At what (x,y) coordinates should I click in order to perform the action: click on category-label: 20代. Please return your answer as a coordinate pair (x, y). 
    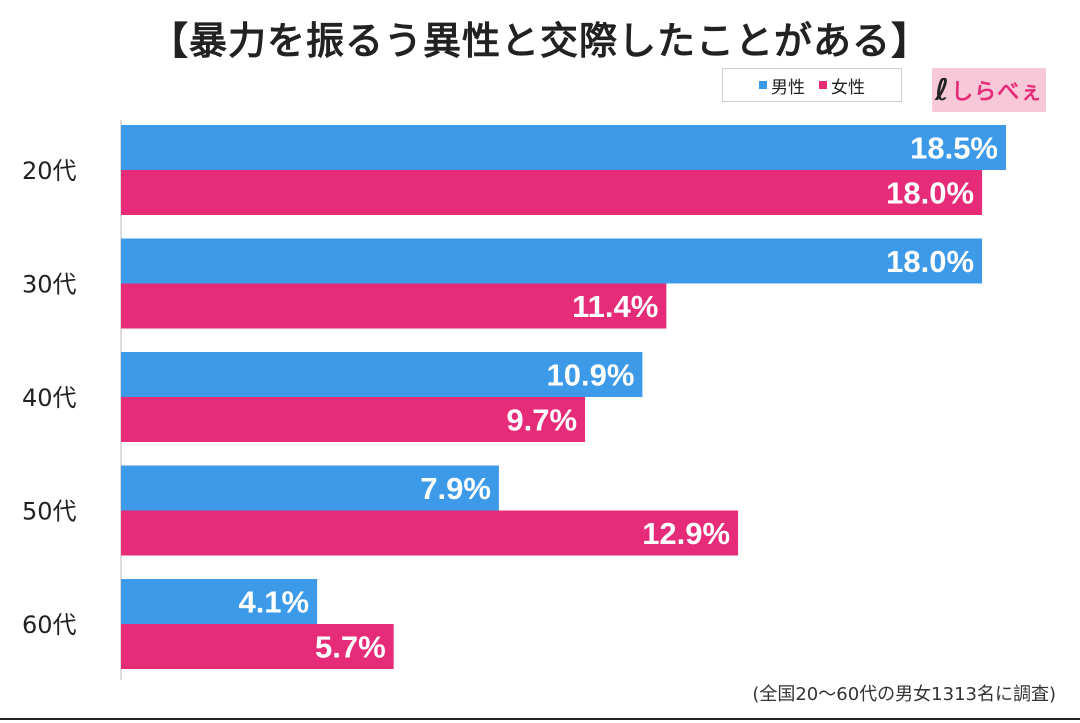
    Looking at the image, I should click on (49, 171).